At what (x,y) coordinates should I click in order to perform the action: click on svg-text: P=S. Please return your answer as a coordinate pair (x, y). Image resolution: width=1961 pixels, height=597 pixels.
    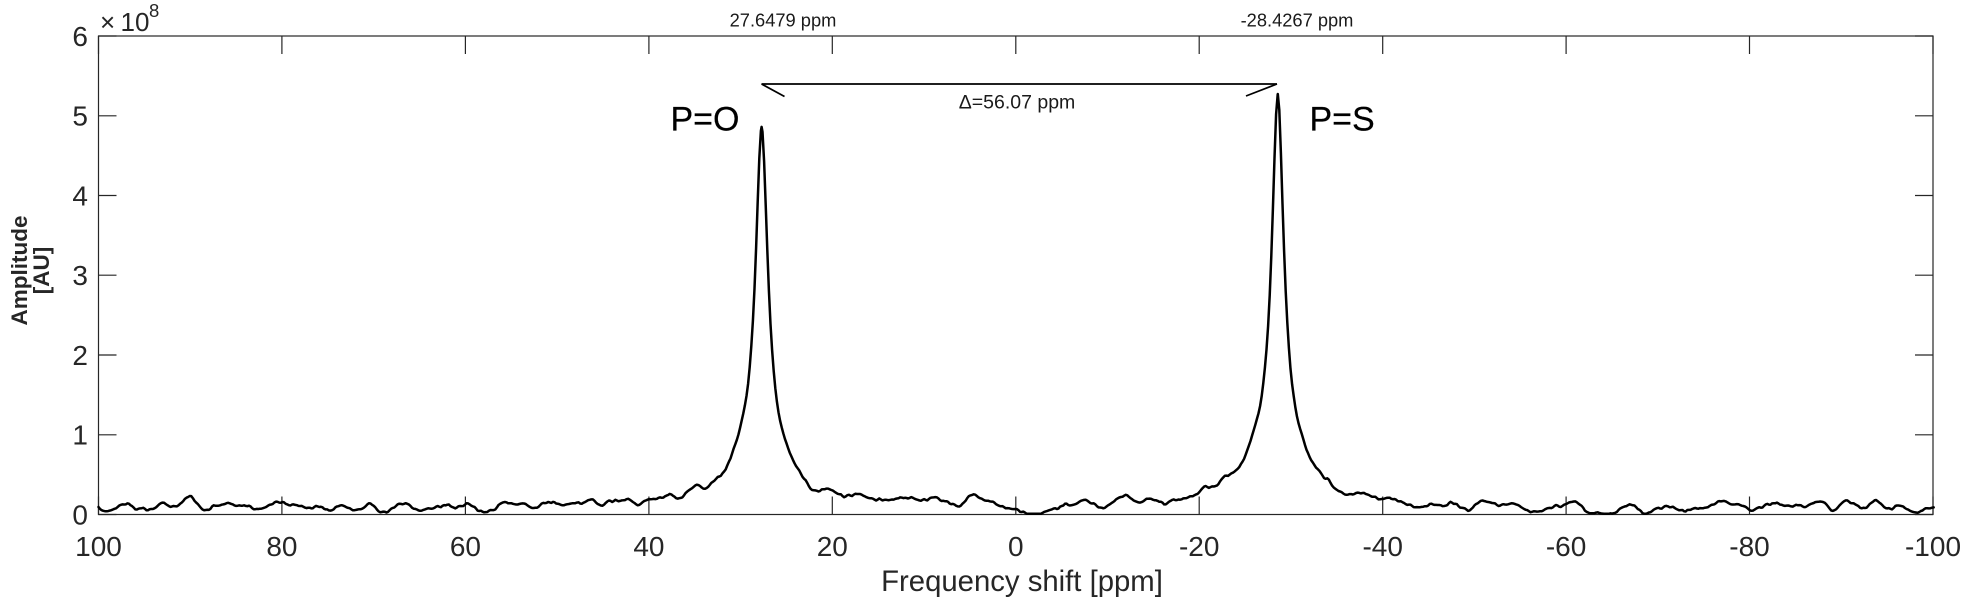
    Looking at the image, I should click on (1342, 119).